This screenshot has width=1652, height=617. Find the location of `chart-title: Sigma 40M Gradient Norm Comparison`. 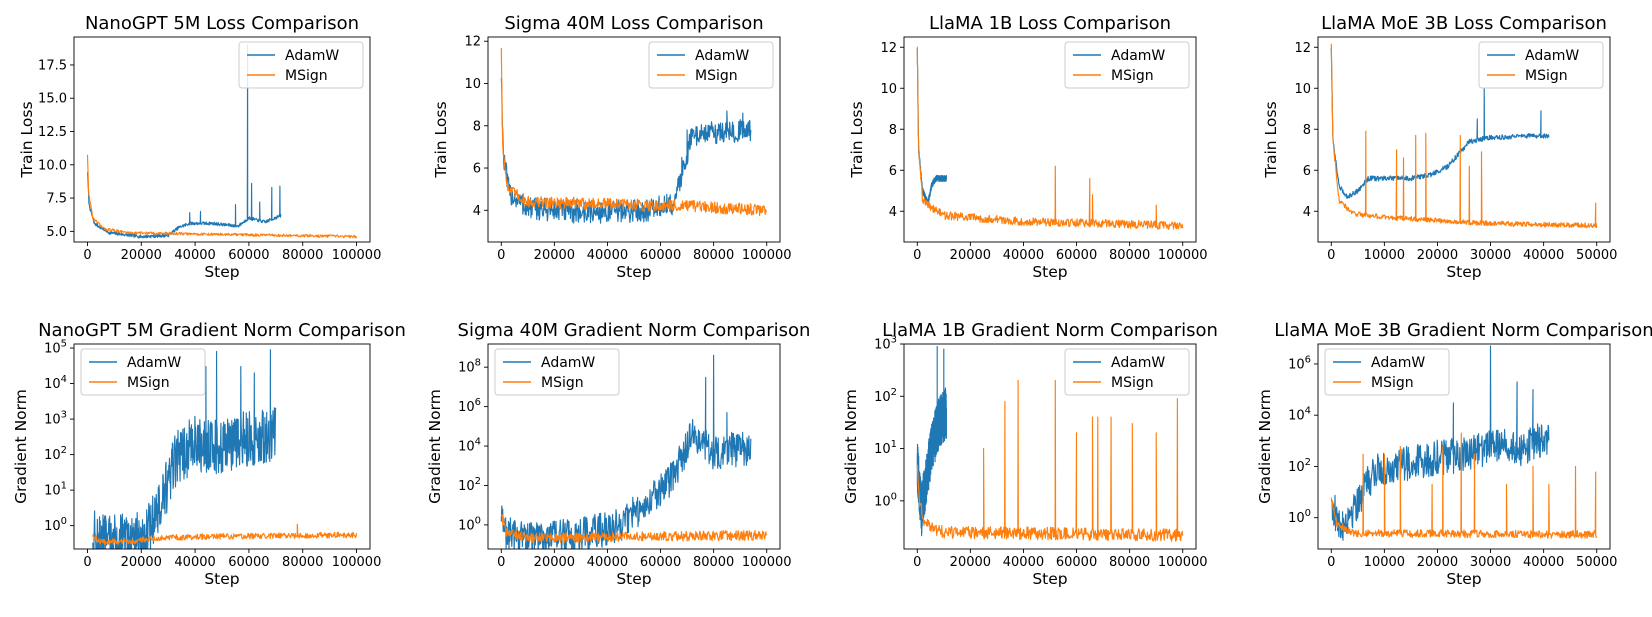

chart-title: Sigma 40M Gradient Norm Comparison is located at coordinates (634, 330).